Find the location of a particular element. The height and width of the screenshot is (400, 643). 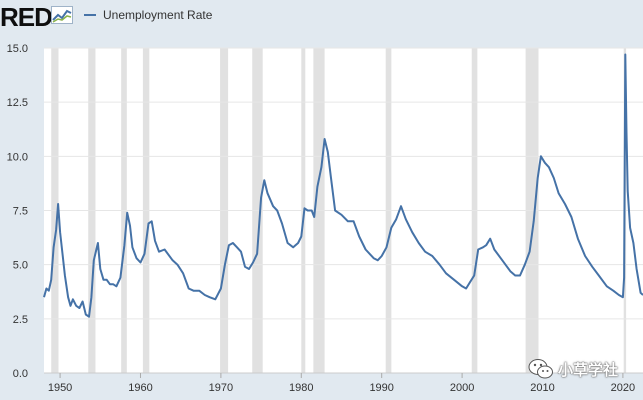

legend-label: Unemployment Rate is located at coordinates (158, 15).